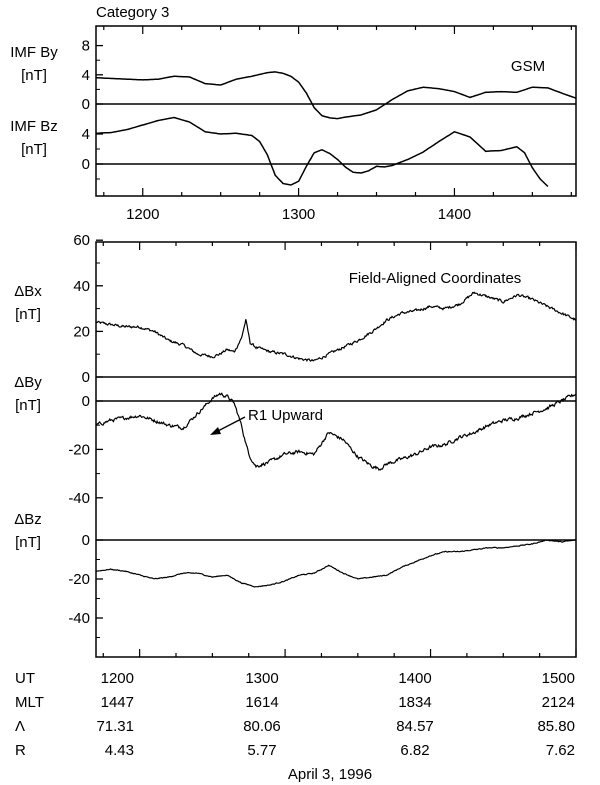 The width and height of the screenshot is (600, 785). I want to click on dbx-y-tick-label: 20, so click(81, 331).